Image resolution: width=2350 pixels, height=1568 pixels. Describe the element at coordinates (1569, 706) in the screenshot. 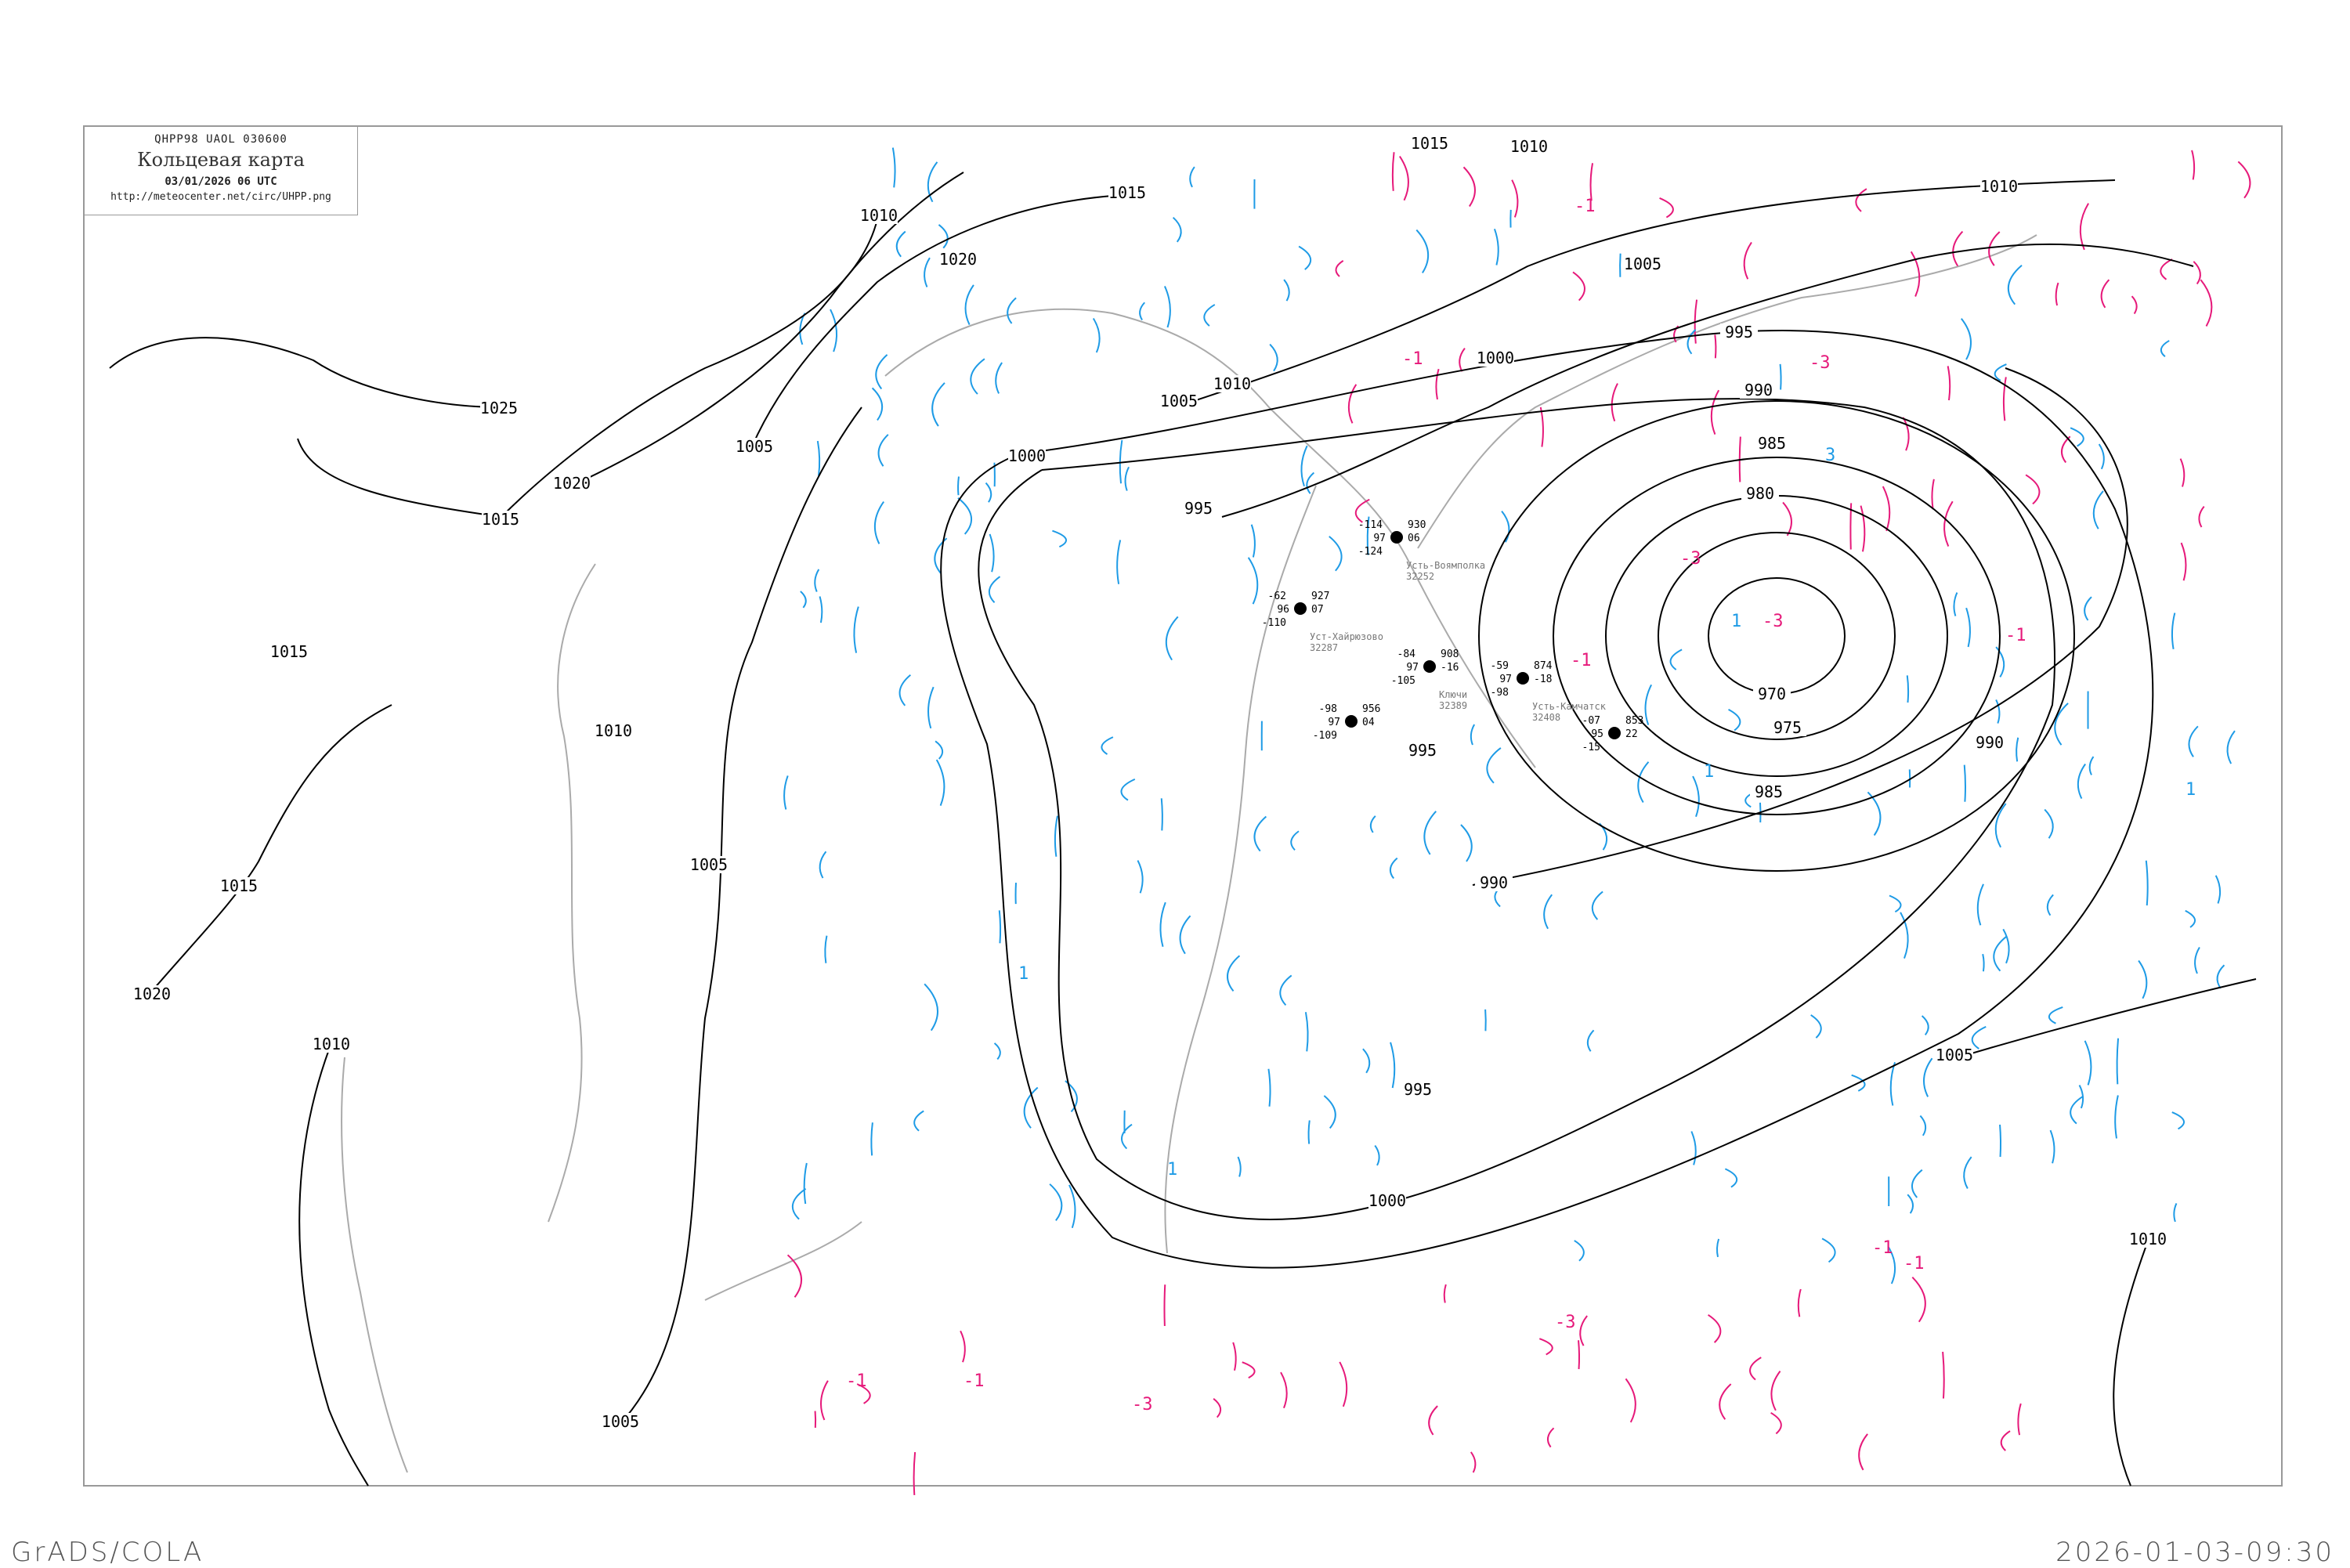

I see `station-name: Усть-Камчатск` at that location.